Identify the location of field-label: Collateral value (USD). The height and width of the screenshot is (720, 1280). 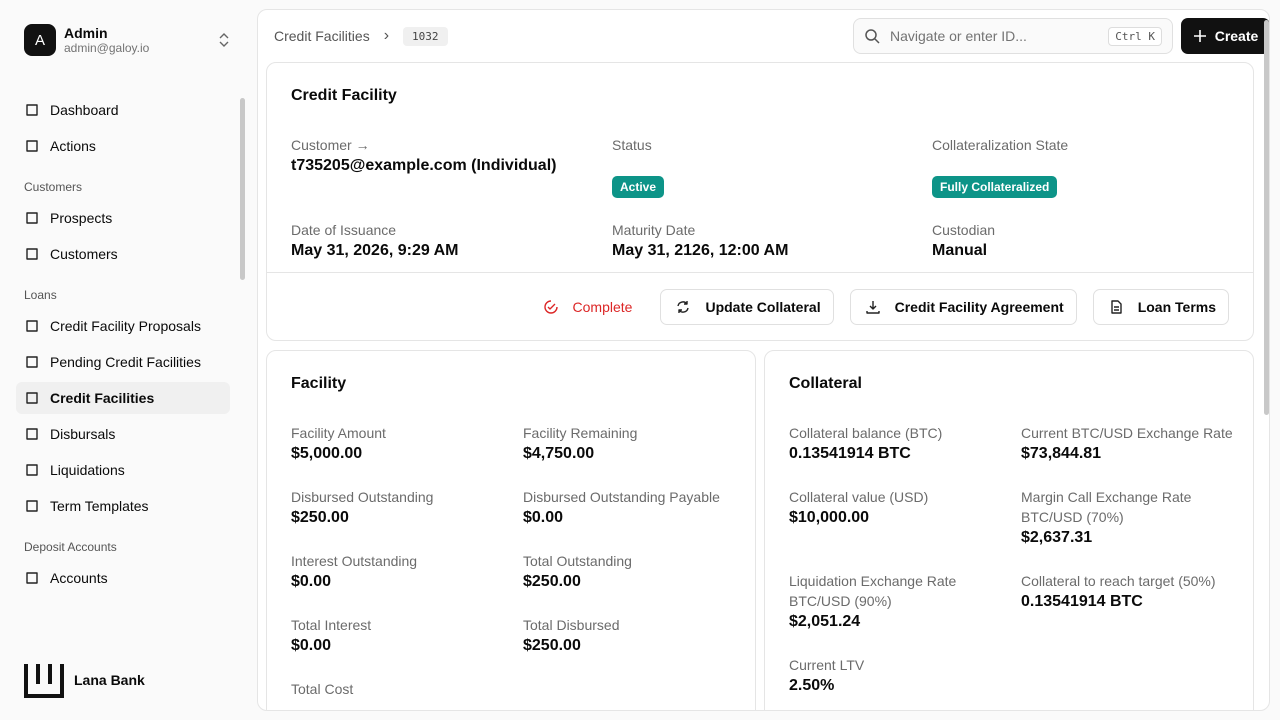
(859, 497).